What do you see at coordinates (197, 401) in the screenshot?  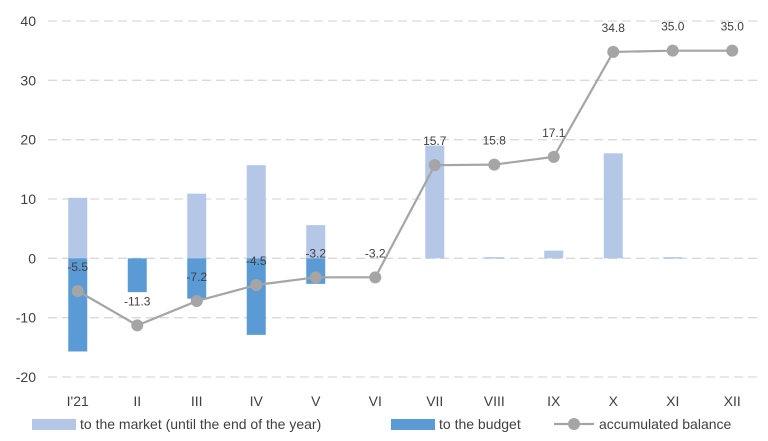 I see `x-tick-label: III` at bounding box center [197, 401].